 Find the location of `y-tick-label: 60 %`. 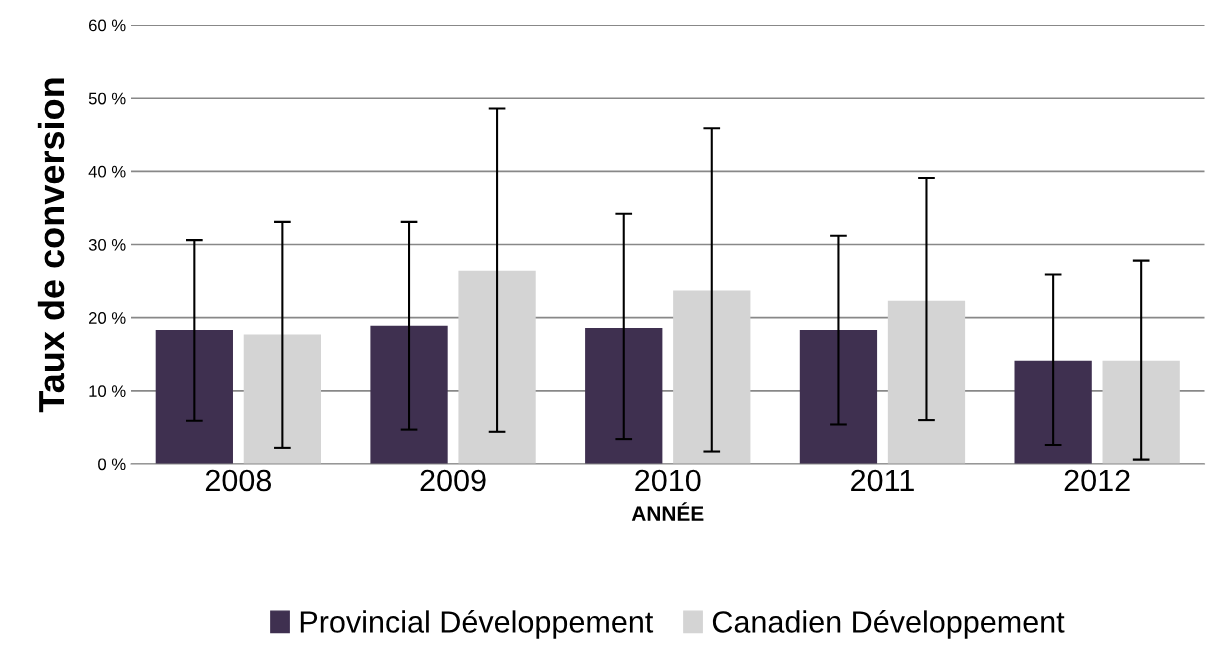

y-tick-label: 60 % is located at coordinates (107, 25).